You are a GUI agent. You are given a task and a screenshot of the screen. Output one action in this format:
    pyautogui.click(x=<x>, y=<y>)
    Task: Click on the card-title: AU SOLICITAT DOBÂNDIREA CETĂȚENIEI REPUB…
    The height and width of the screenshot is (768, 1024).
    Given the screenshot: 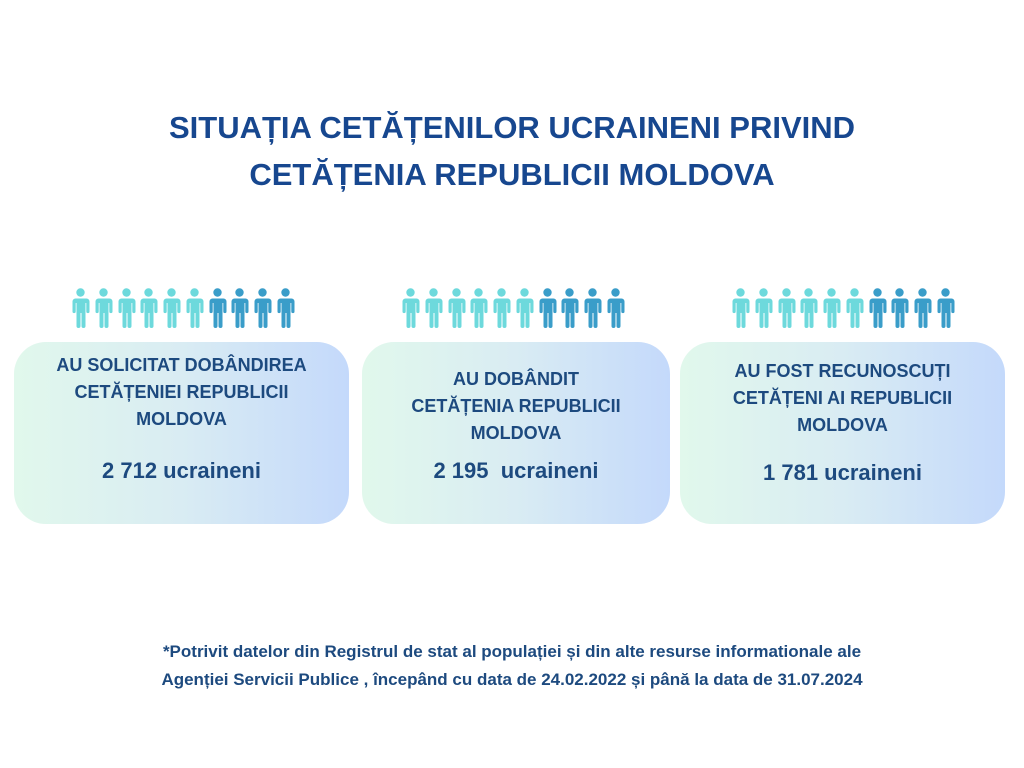 What is the action you would take?
    pyautogui.click(x=181, y=392)
    